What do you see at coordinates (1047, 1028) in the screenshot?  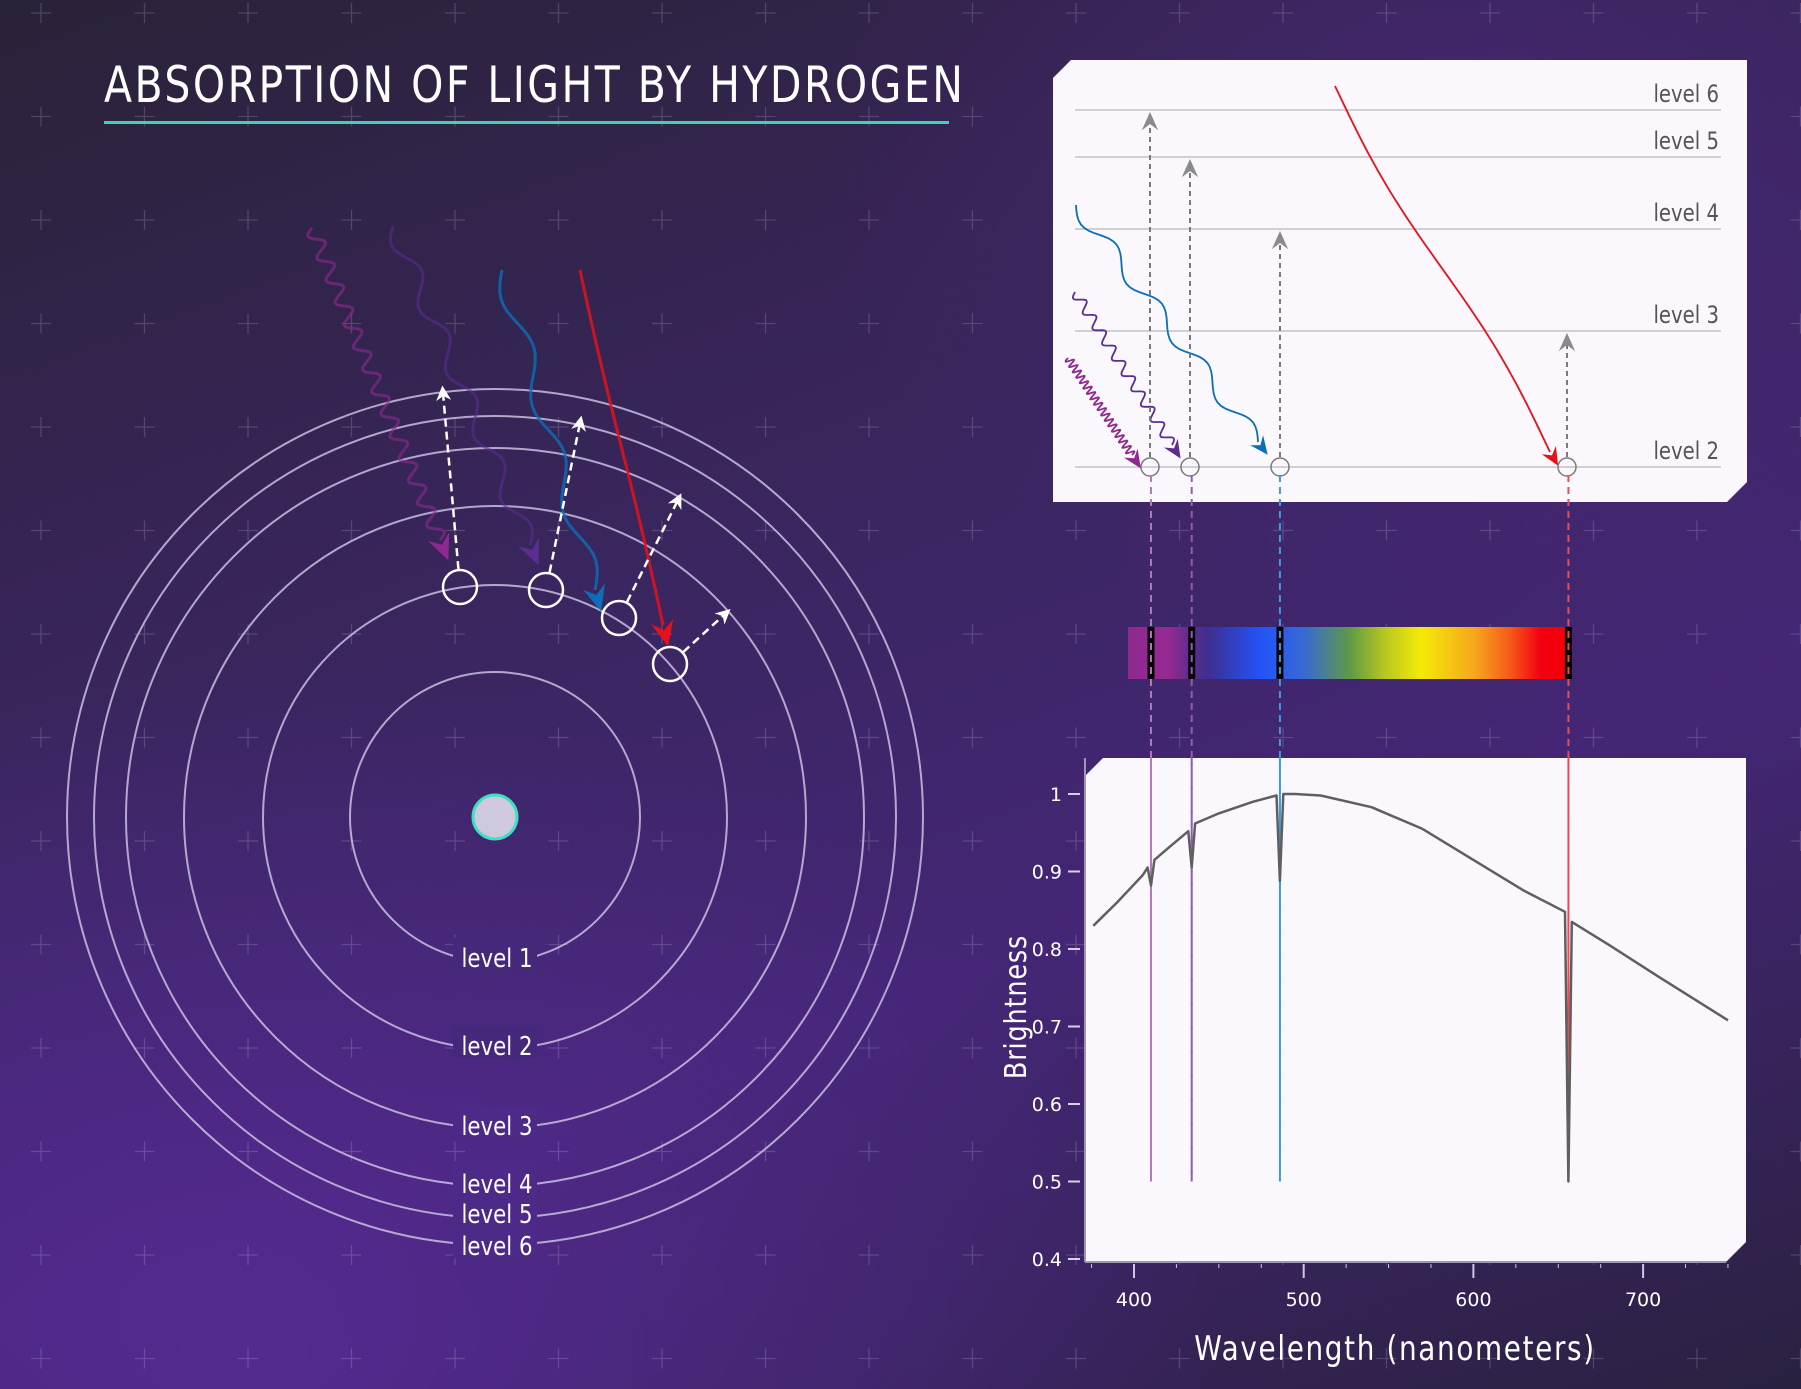 I see `y-tick-label: 0.7` at bounding box center [1047, 1028].